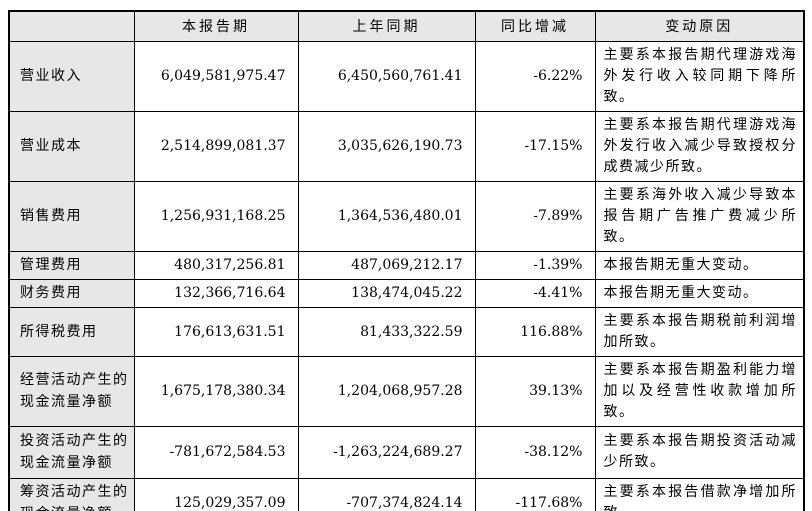 The image size is (812, 511). Describe the element at coordinates (216, 265) in the screenshot. I see `current-period-value: 480,317,256.81` at that location.